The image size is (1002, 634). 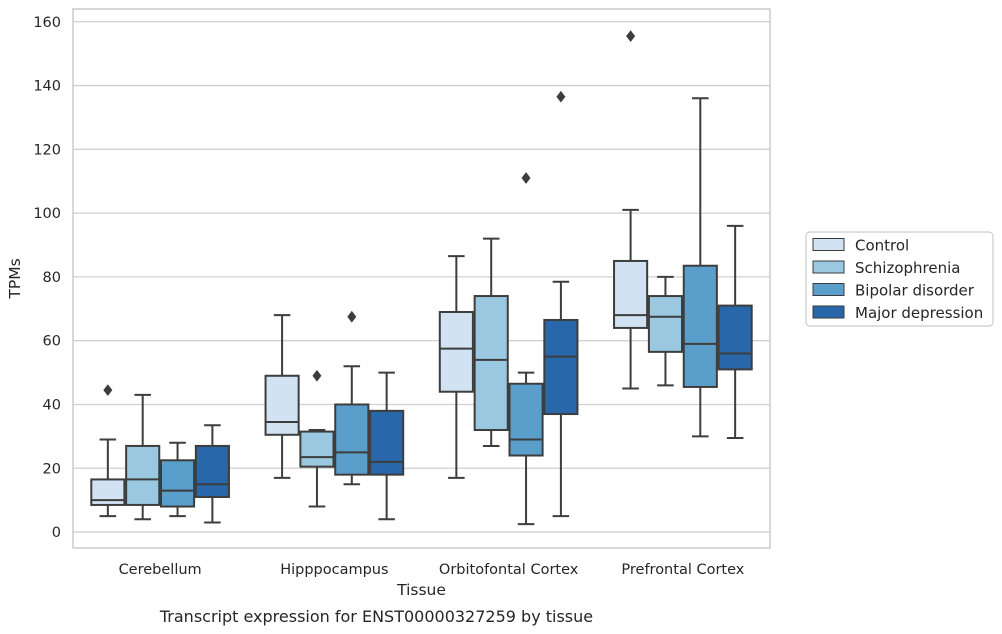 I want to click on y-tick-label: 40, so click(x=52, y=405).